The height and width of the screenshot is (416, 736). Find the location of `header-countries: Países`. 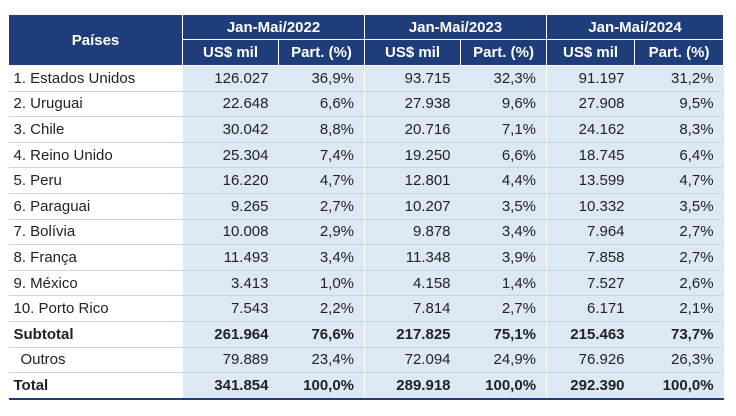

header-countries: Países is located at coordinates (95, 40).